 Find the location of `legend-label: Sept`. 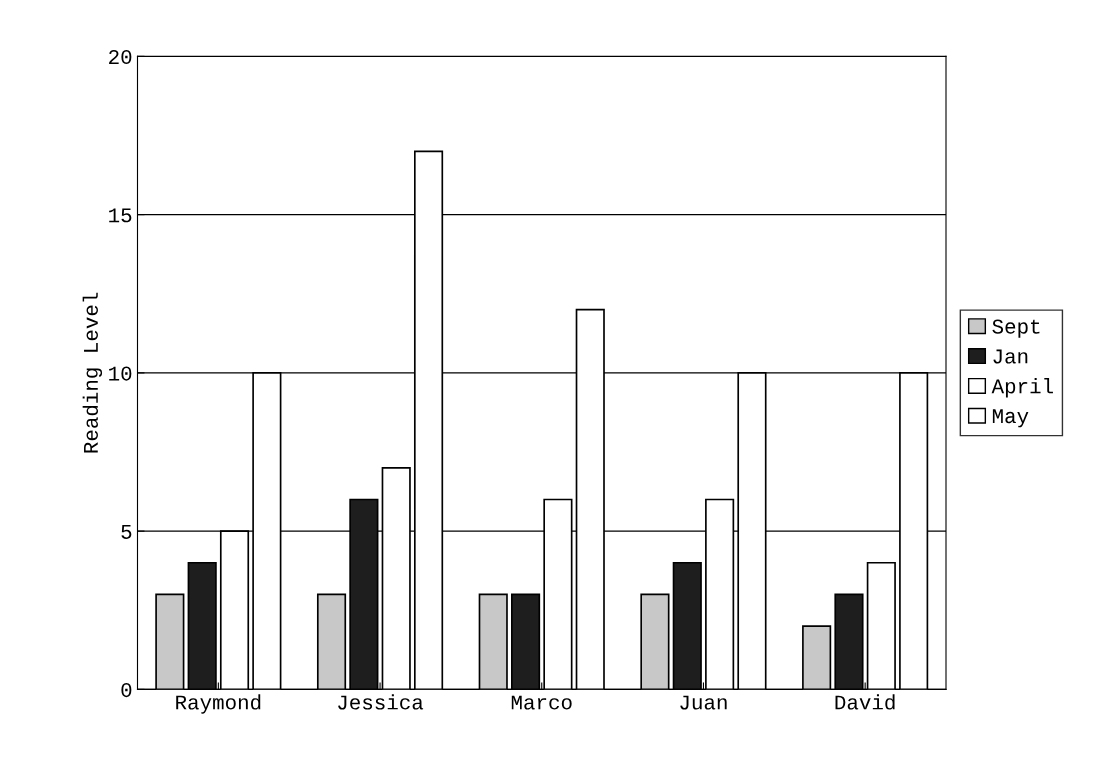

legend-label: Sept is located at coordinates (1016, 328).